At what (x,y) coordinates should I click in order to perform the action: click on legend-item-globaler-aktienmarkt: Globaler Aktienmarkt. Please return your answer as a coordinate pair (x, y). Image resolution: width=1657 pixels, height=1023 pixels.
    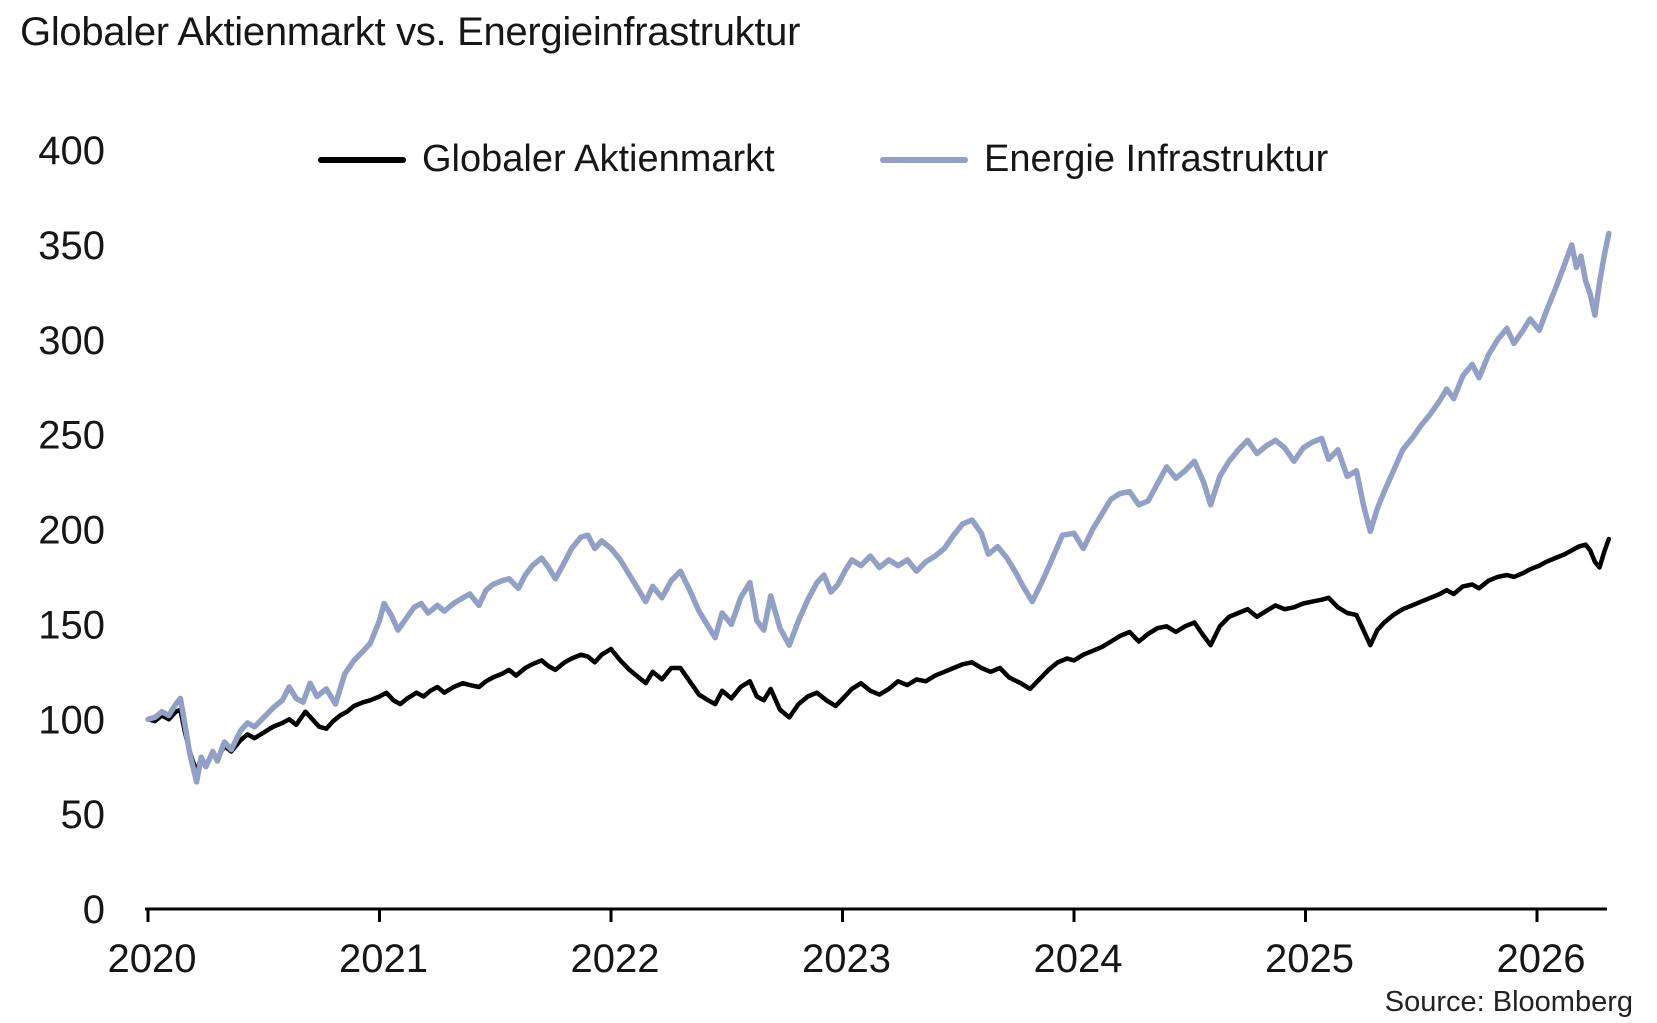
    Looking at the image, I should click on (546, 159).